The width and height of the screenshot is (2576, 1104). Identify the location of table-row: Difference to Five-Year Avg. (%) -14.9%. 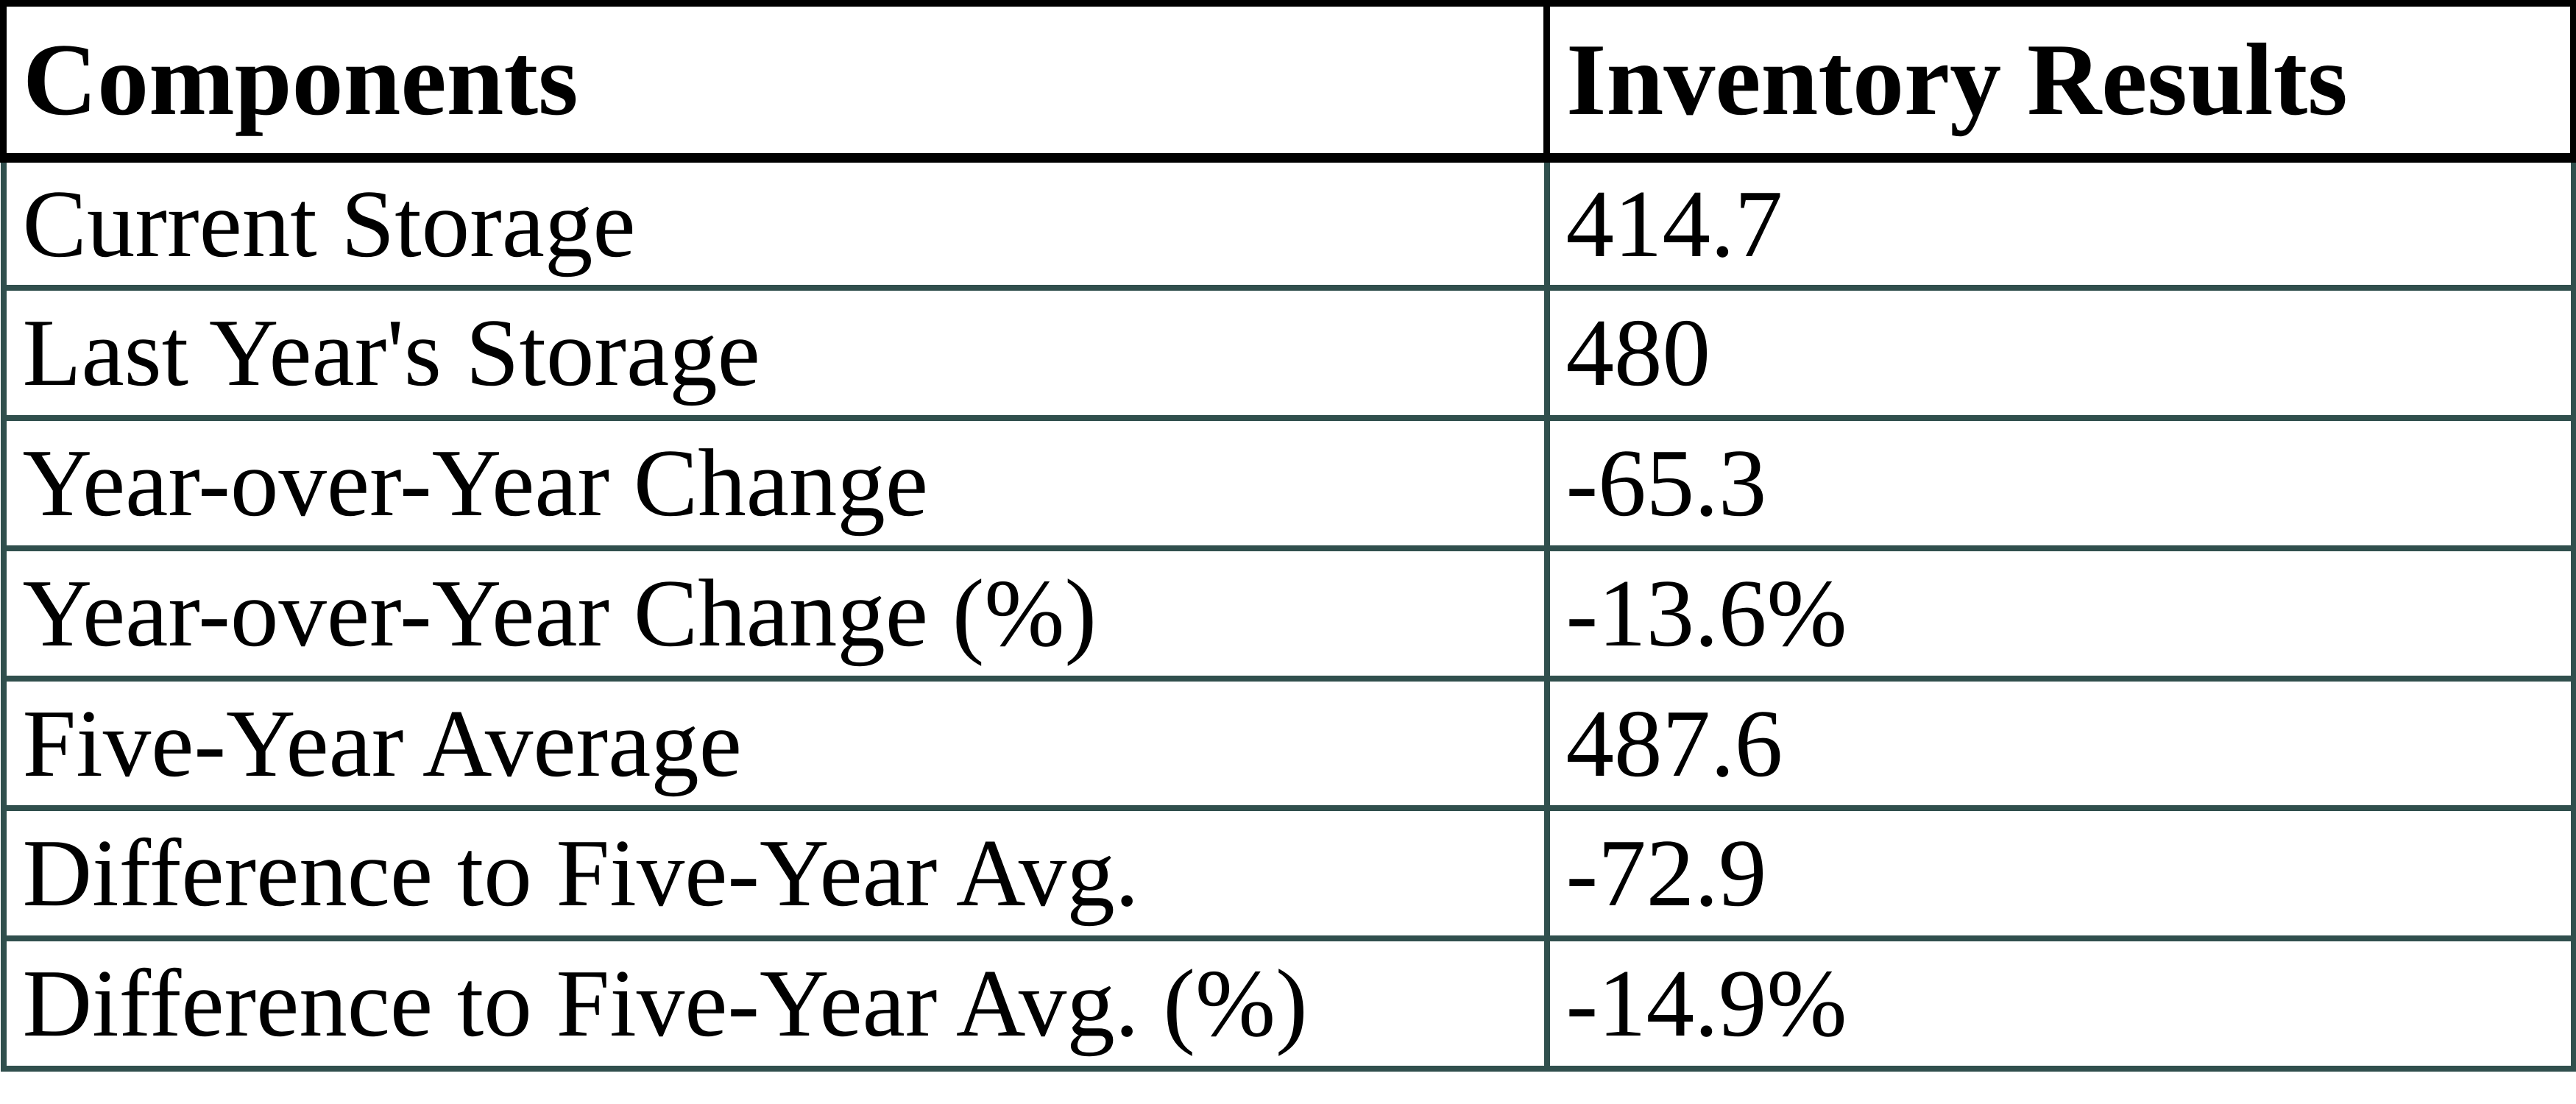
(1288, 1003).